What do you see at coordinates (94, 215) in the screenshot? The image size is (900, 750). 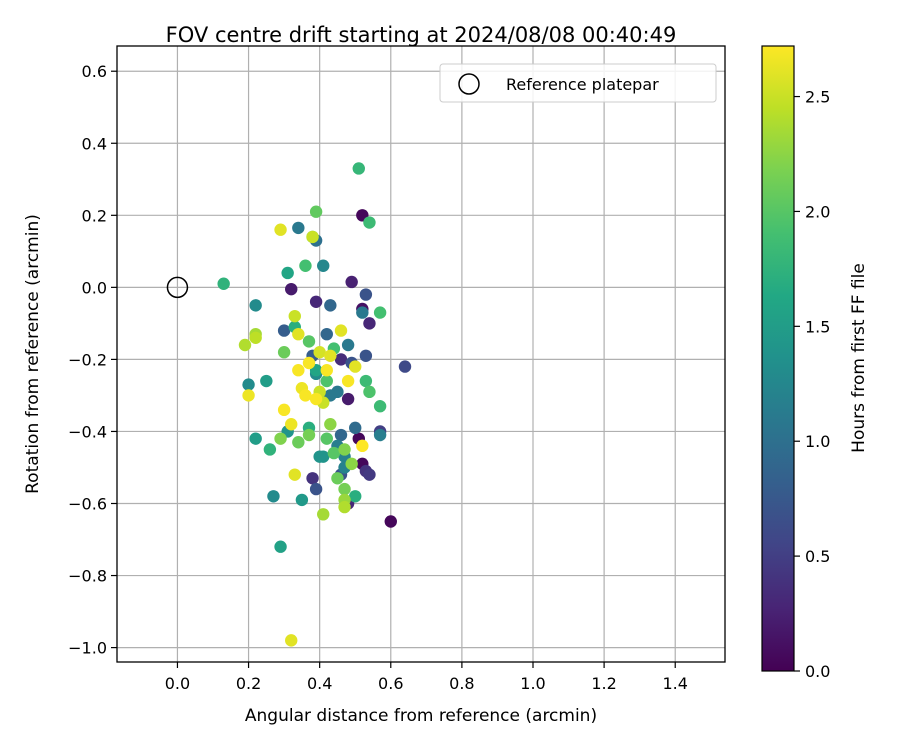 I see `y-tick-label: 0.2` at bounding box center [94, 215].